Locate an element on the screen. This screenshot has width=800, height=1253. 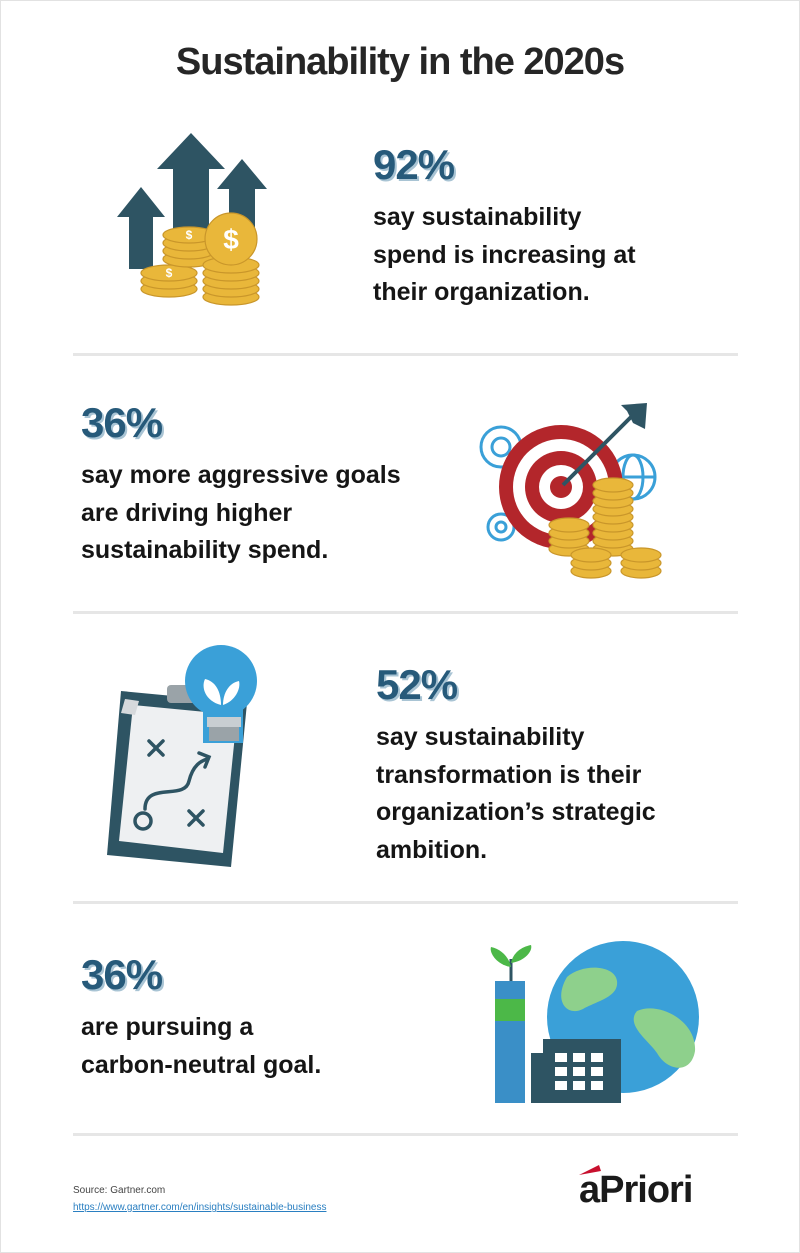
stat-description: are pursuing a carbon-neutral goal. is located at coordinates (201, 1046).